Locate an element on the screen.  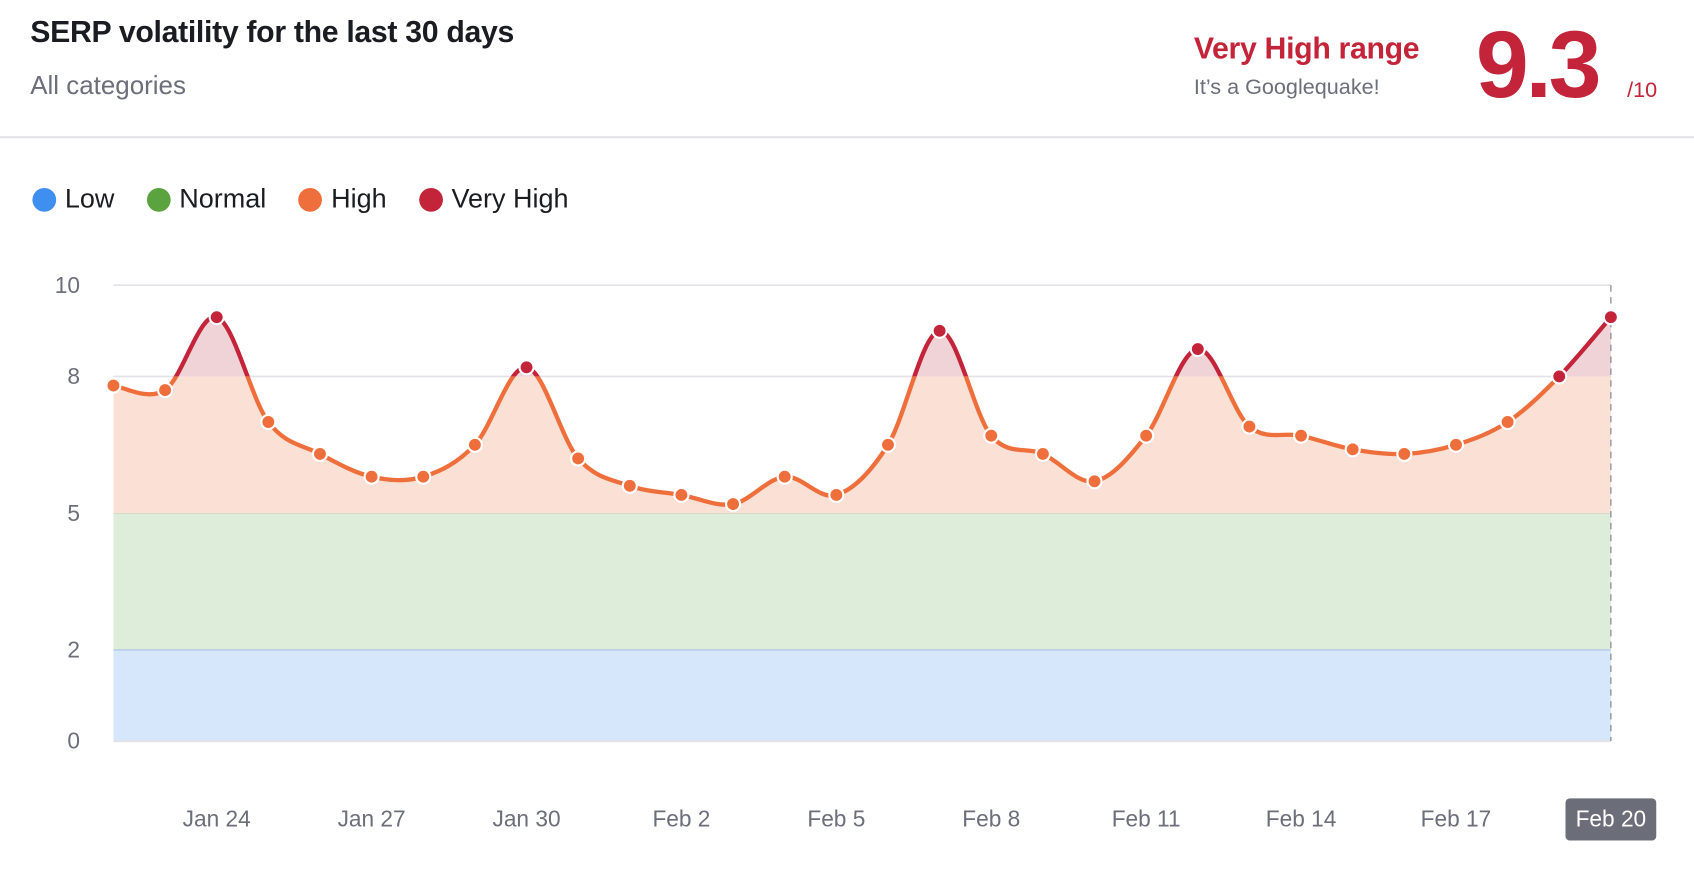
legend-item-normal: Normal is located at coordinates (206, 199).